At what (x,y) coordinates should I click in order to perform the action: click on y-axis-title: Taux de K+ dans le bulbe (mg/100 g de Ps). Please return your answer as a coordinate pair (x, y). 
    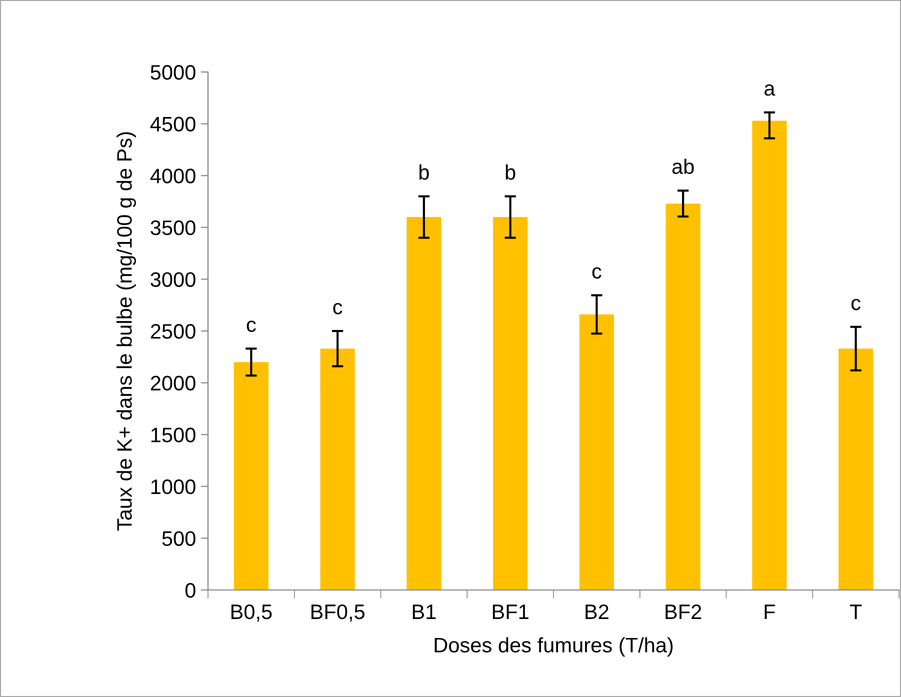
    Looking at the image, I should click on (126, 331).